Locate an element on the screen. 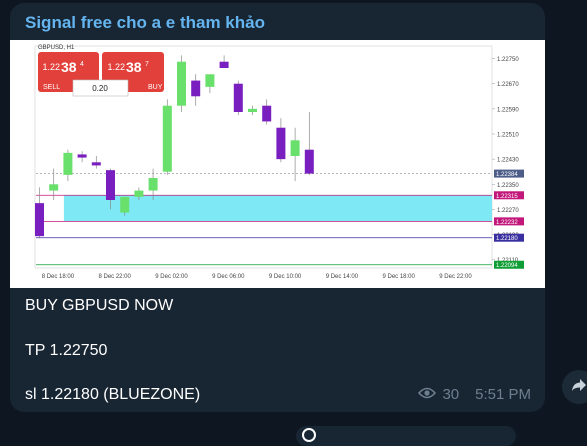 Image resolution: width=587 pixels, height=446 pixels. lot-input is located at coordinates (100, 88).